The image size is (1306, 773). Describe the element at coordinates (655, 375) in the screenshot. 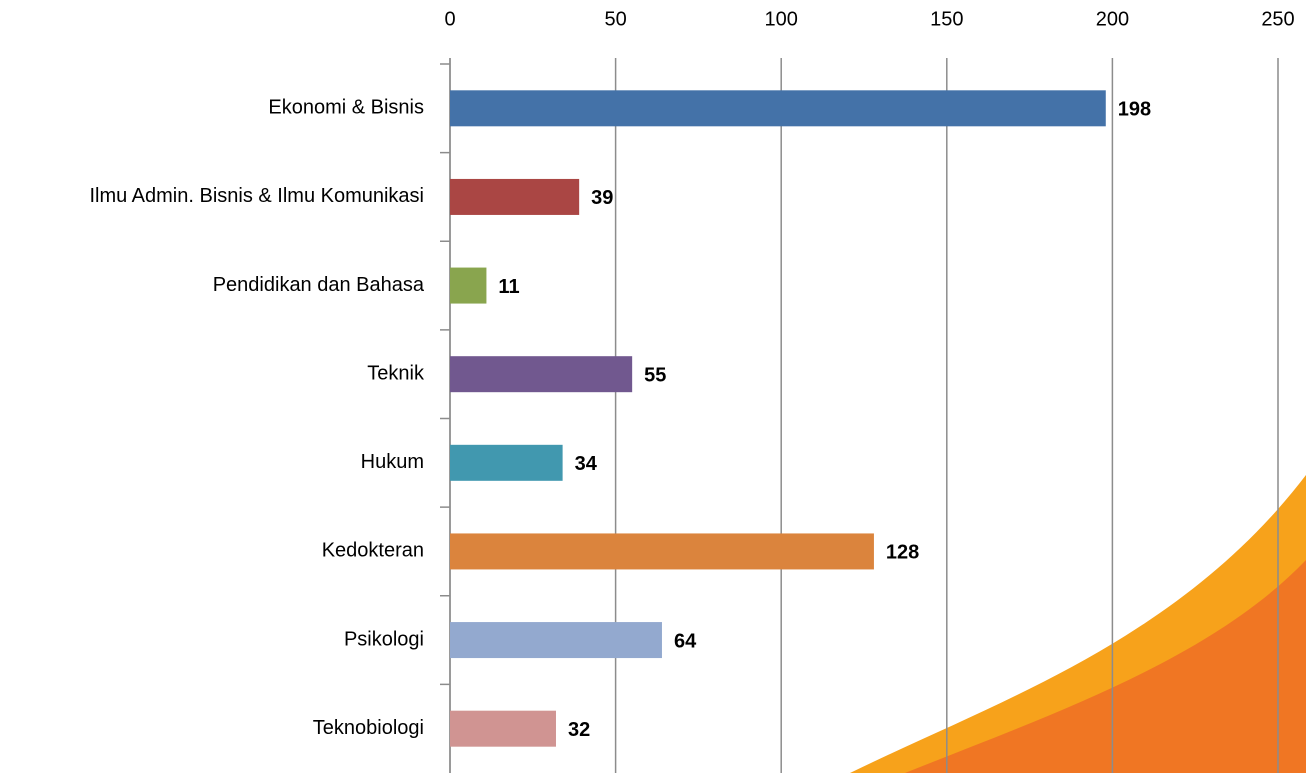

I see `data-label: 55` at that location.